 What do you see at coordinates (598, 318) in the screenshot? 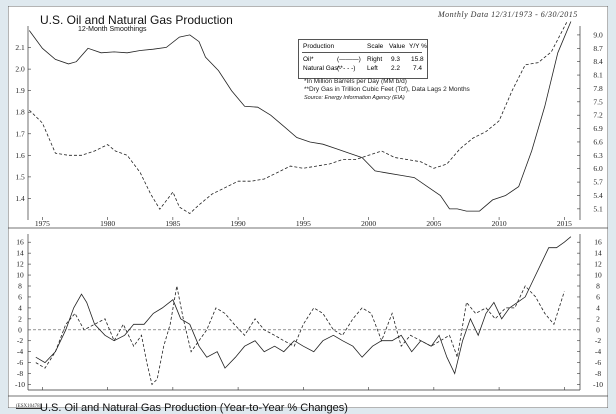
I see `bottom-right-ytick-label: 2` at bounding box center [598, 318].